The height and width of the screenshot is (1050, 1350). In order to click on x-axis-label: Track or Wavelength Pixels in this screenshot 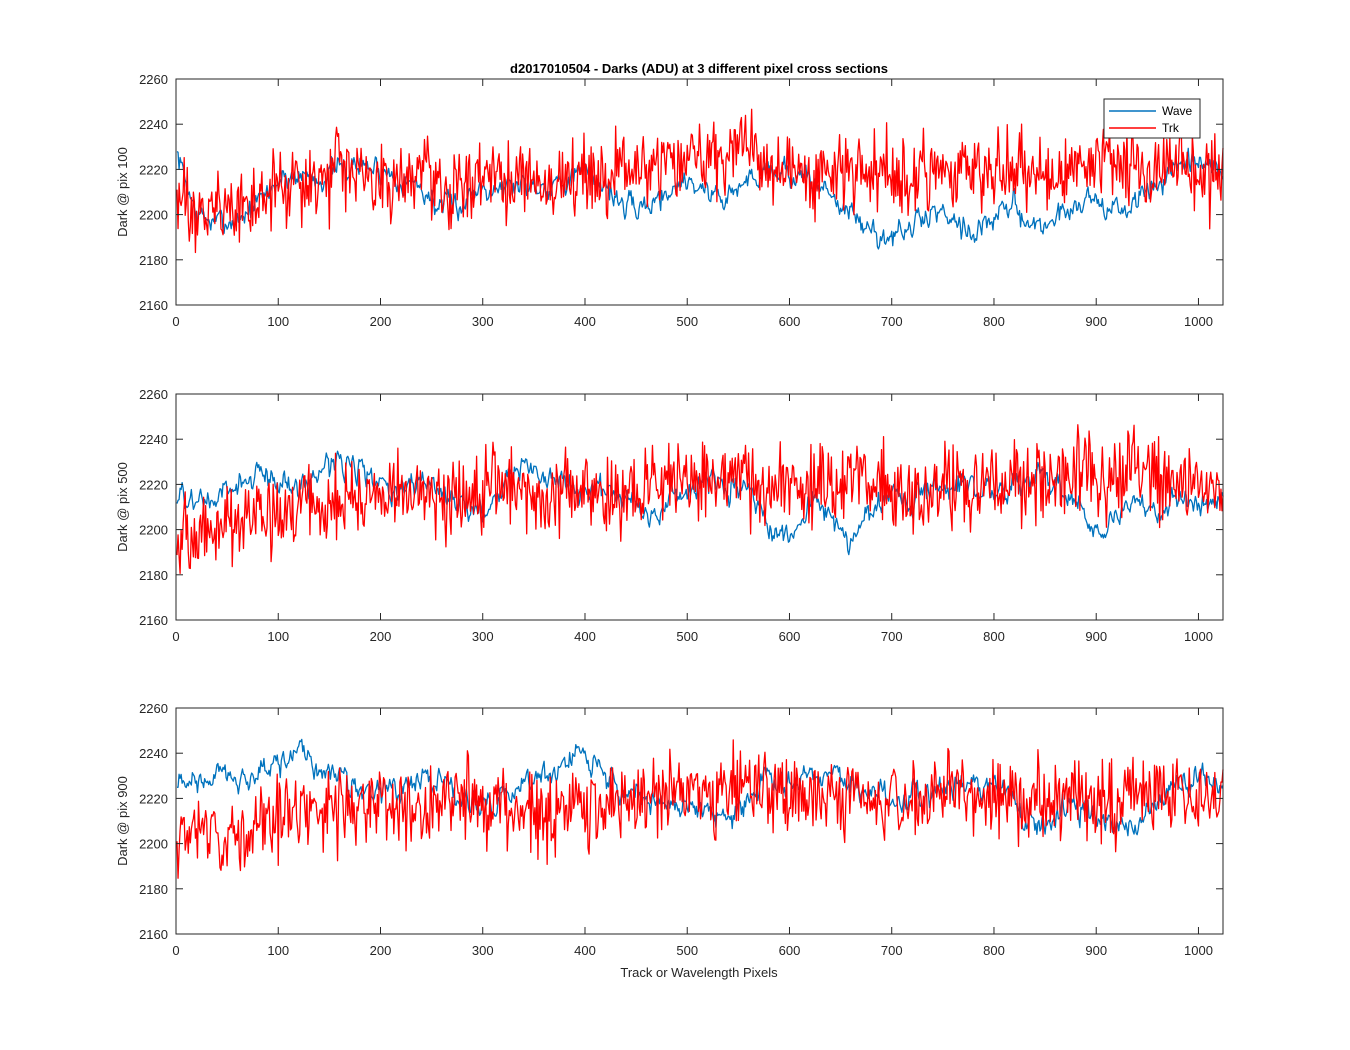, I will do `click(699, 972)`.